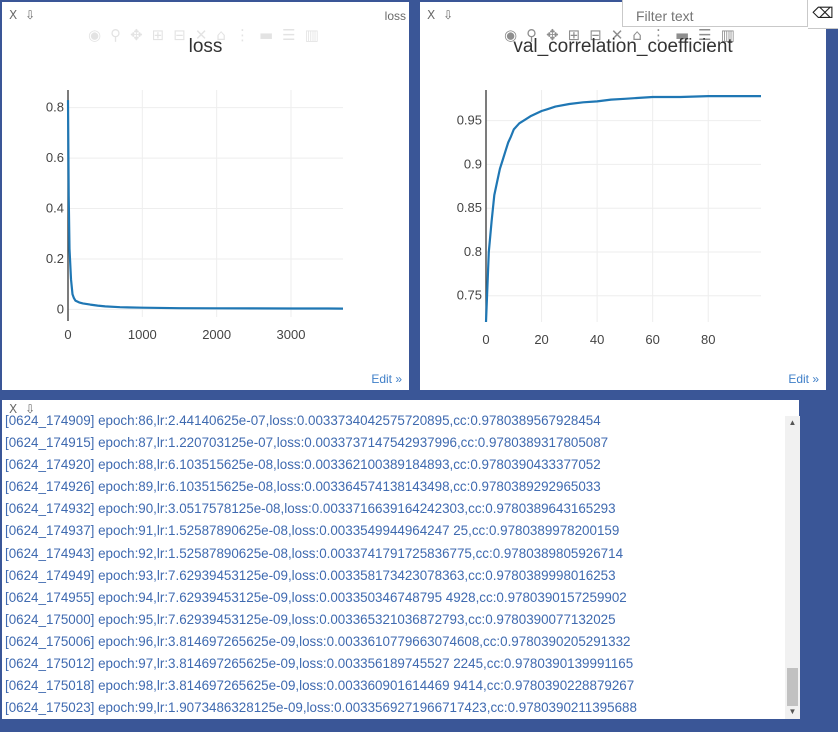 The width and height of the screenshot is (838, 732). Describe the element at coordinates (60, 308) in the screenshot. I see `y-tick-label: 0` at that location.